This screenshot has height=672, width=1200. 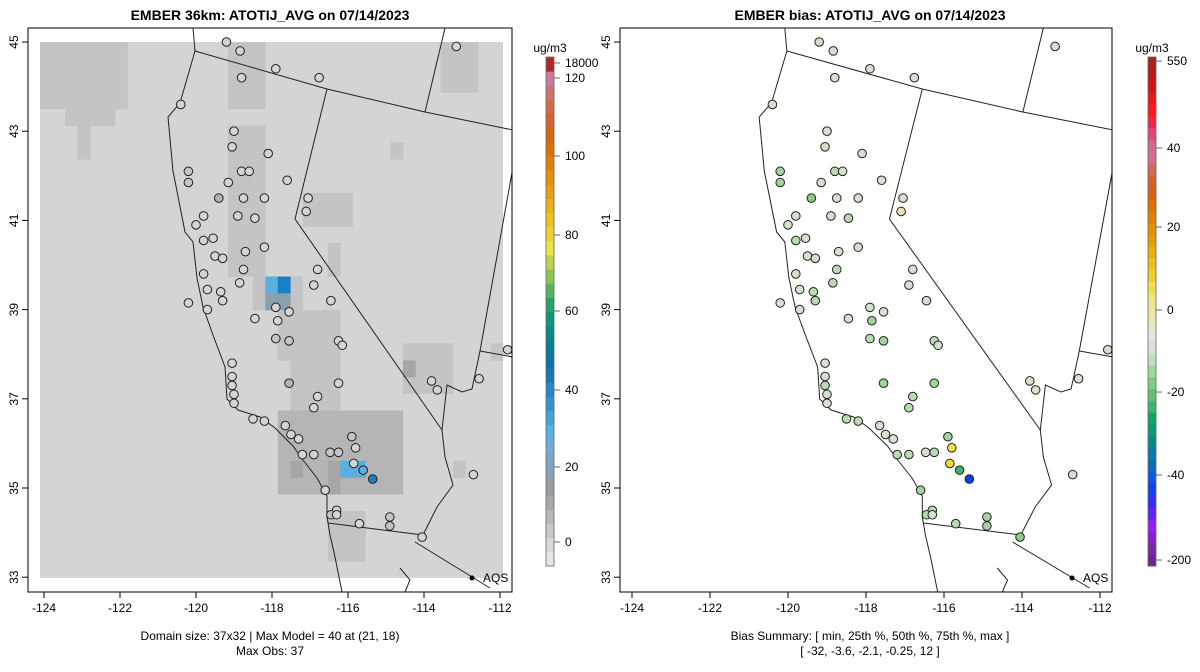 I want to click on lat-tick-label: 35, so click(x=606, y=488).